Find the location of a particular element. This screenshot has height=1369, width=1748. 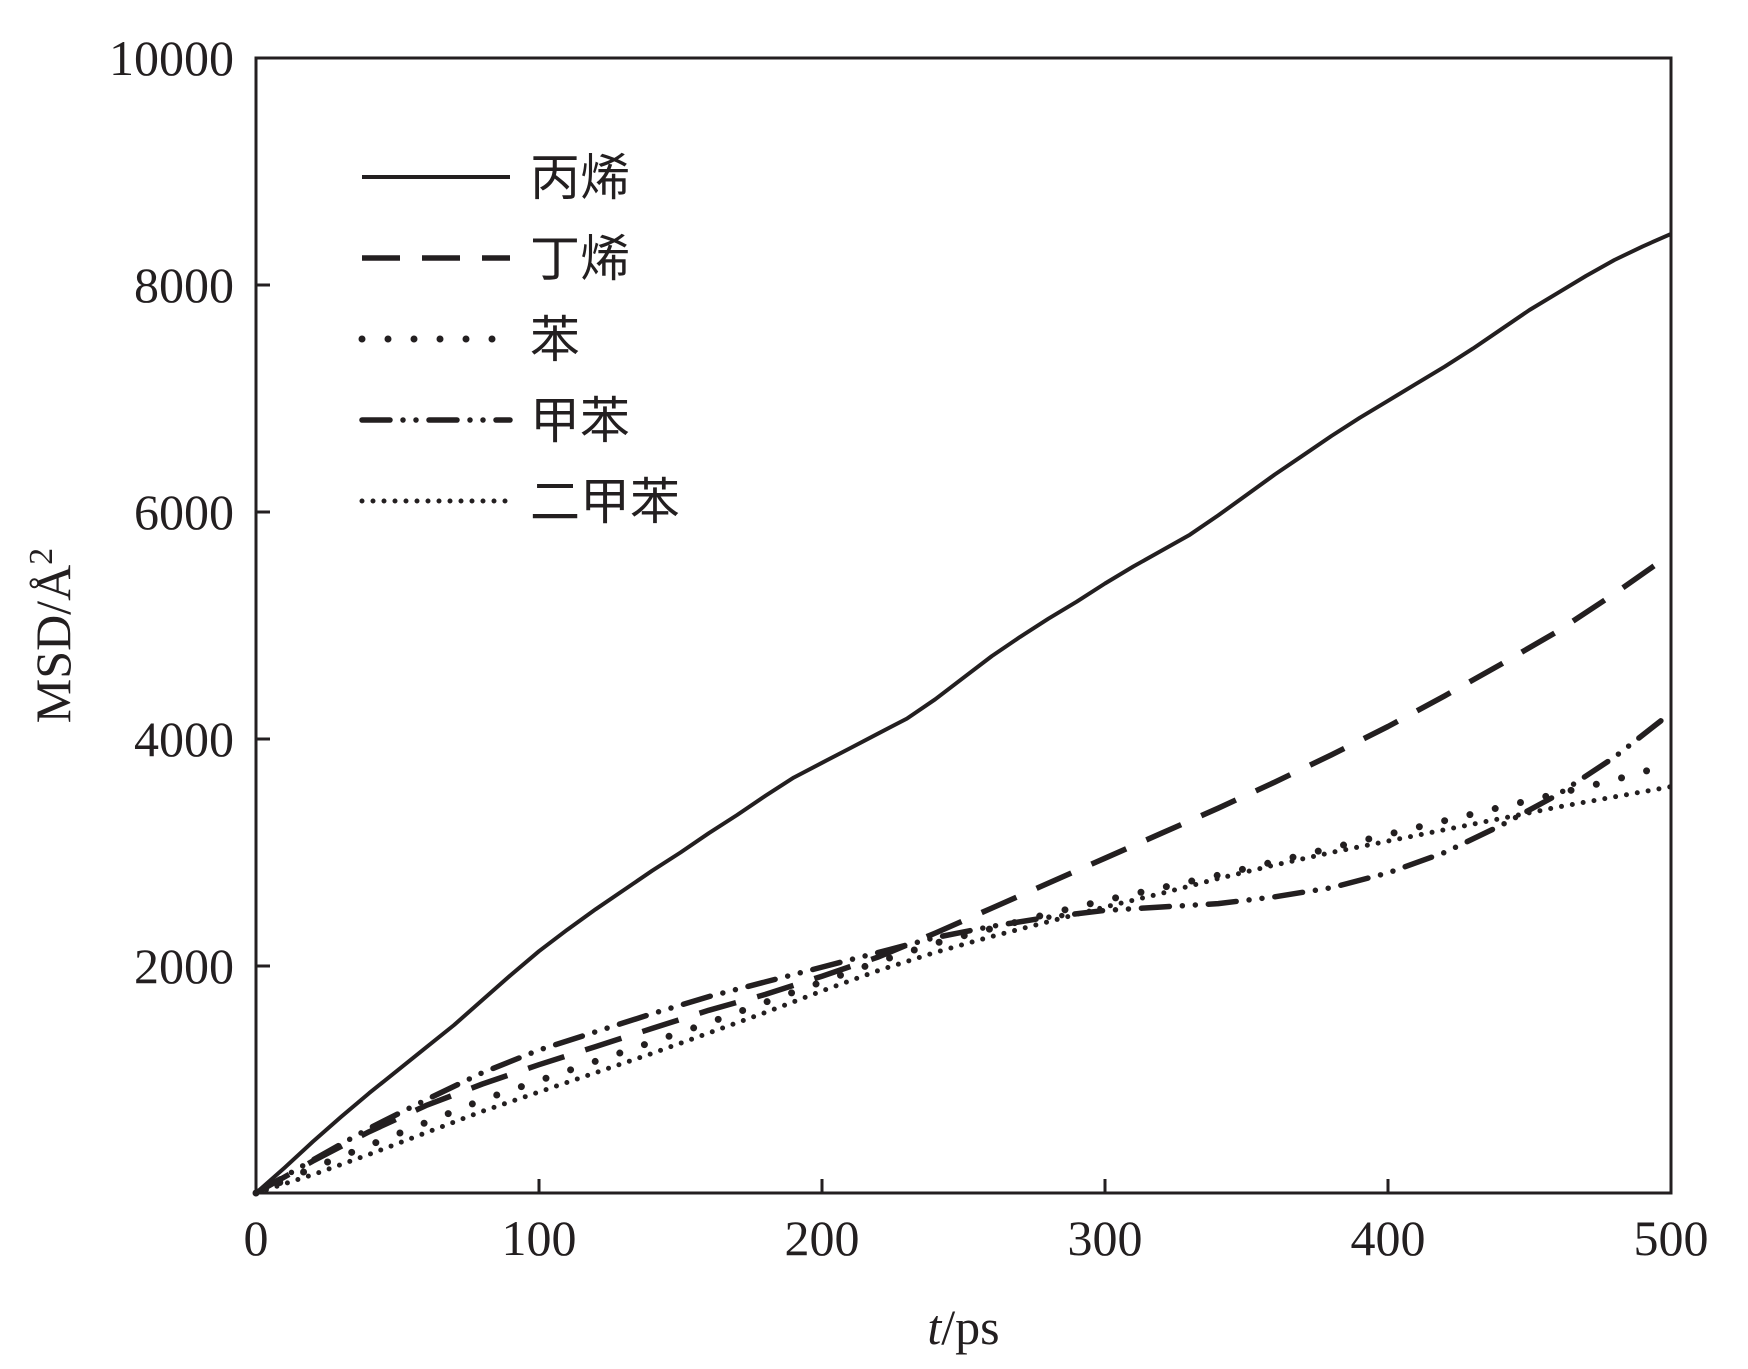

x-tick-label-400: 400 is located at coordinates (1388, 1238).